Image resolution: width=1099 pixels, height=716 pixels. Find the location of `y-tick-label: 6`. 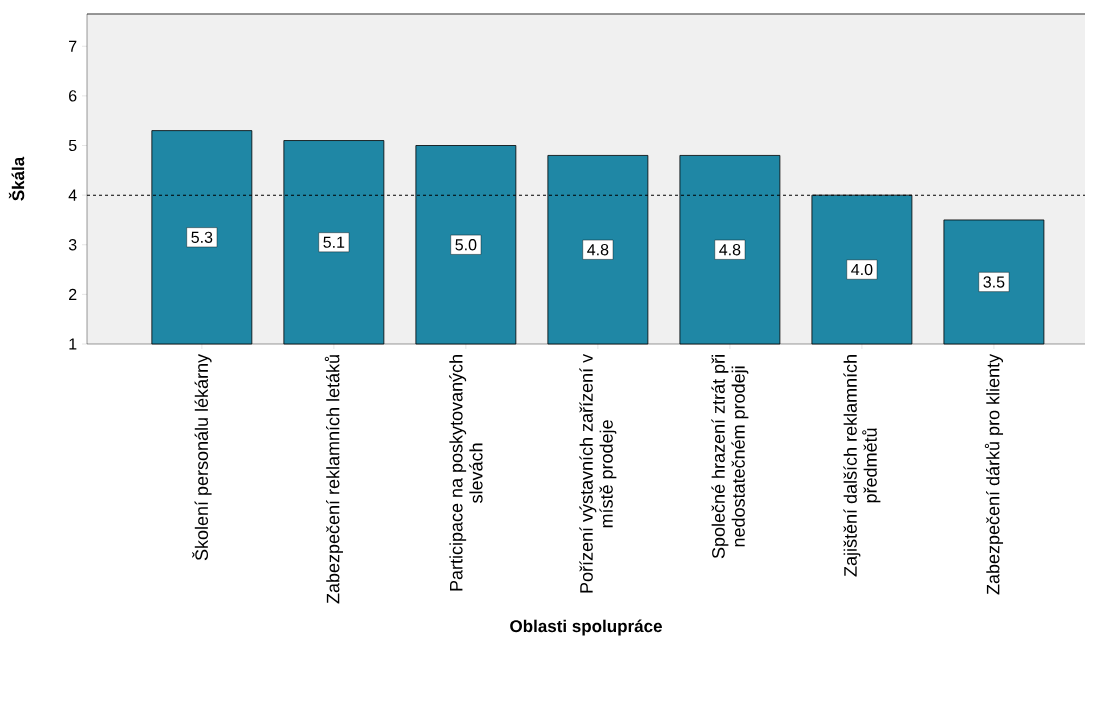

y-tick-label: 6 is located at coordinates (73, 96).